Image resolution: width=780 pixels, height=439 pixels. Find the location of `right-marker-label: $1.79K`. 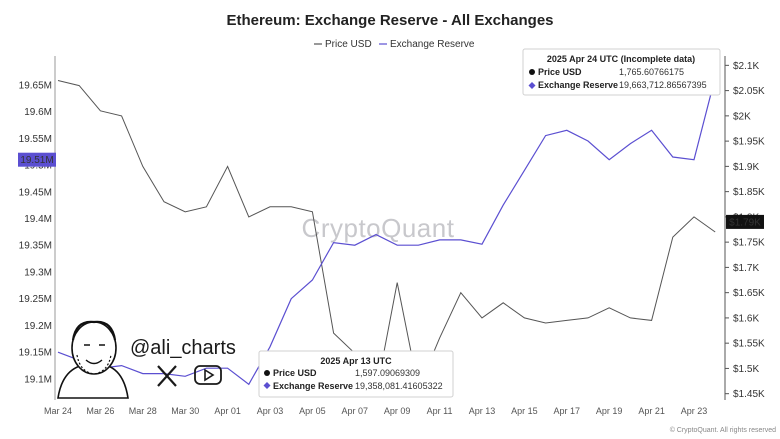

right-marker-label: $1.79K is located at coordinates (745, 222).